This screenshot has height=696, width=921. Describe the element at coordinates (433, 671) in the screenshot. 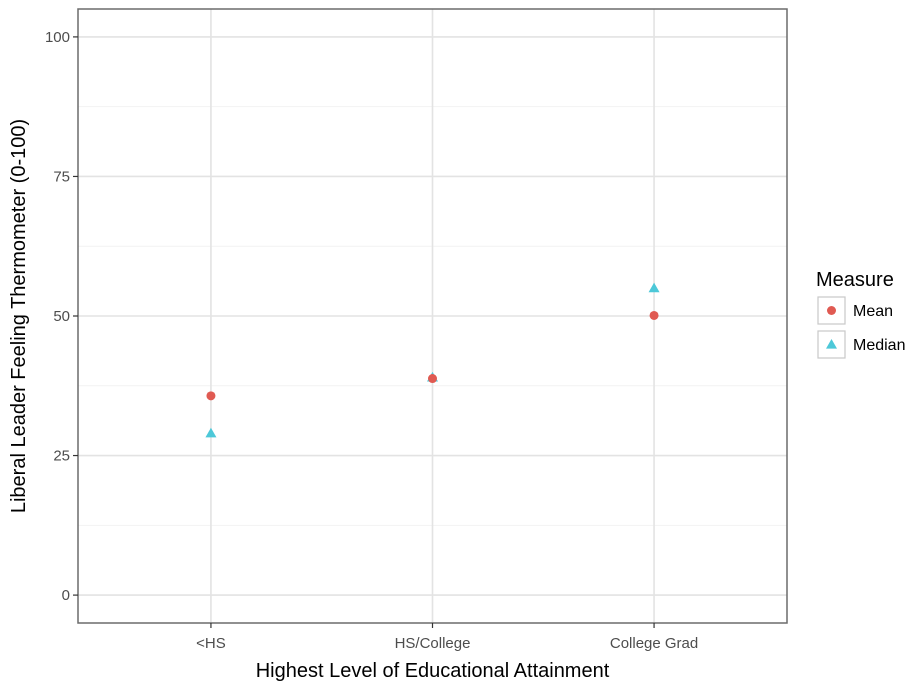

I see `x-axis-title: Highest Level of Educational Attainment` at that location.